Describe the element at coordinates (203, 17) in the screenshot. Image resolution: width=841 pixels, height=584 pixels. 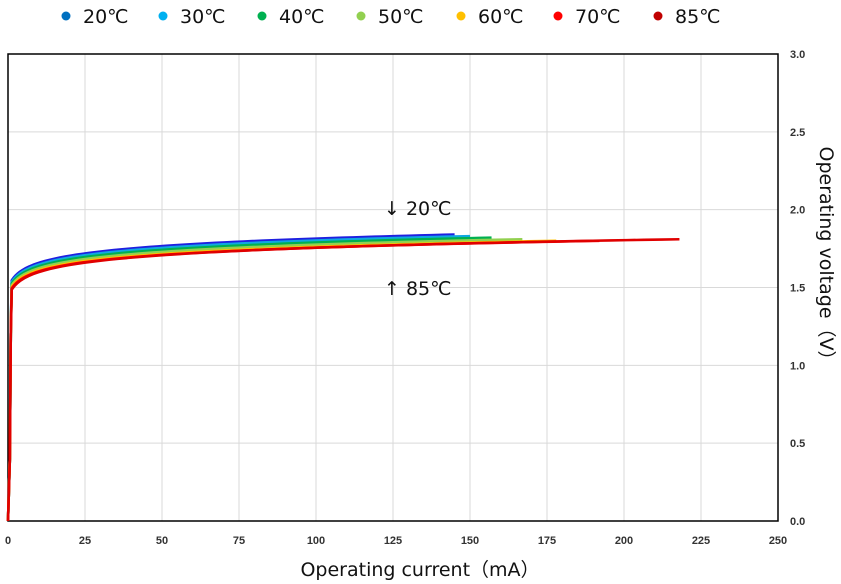
I see `legend-label: 30℃` at that location.